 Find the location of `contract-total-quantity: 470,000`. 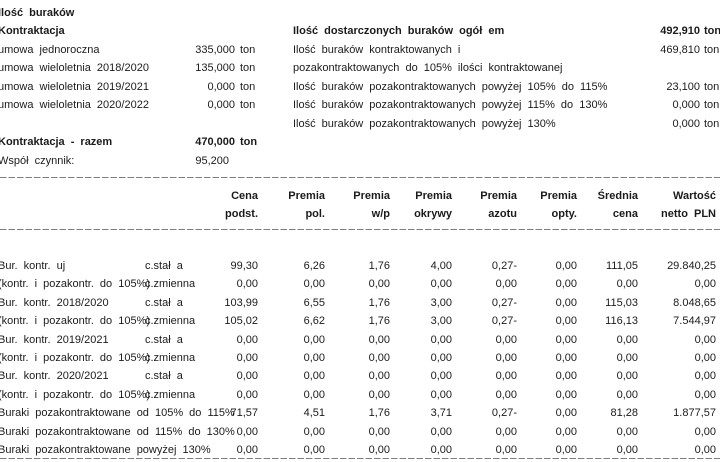

contract-total-quantity: 470,000 is located at coordinates (215, 142).